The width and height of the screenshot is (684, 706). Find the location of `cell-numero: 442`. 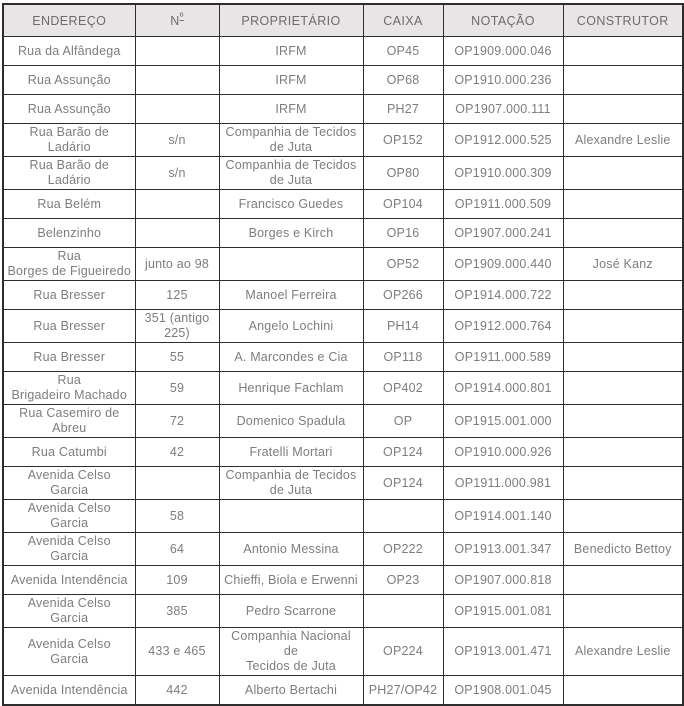

cell-numero: 442 is located at coordinates (177, 690).